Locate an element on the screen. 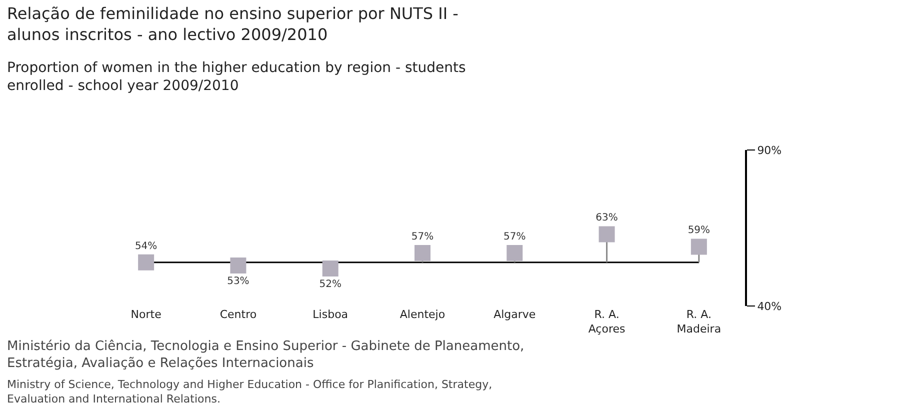 This screenshot has height=416, width=915. chart-subtitle: Proportion of women in the higher education by region - students enrolled - school year 2009/2010 is located at coordinates (236, 77).